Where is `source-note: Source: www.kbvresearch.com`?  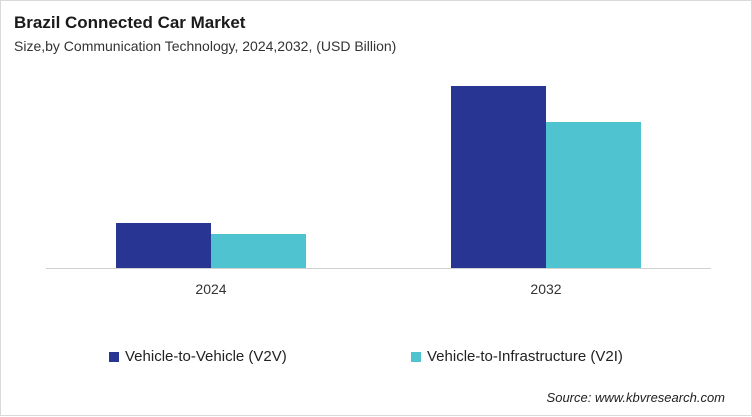 source-note: Source: www.kbvresearch.com is located at coordinates (635, 397).